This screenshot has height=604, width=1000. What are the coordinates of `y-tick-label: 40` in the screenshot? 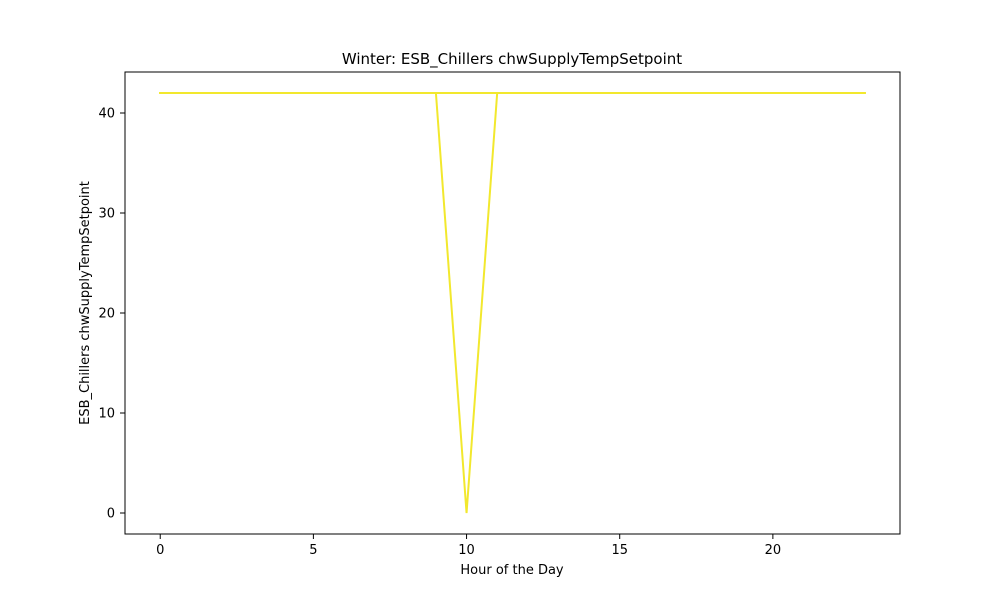 It's located at (106, 114).